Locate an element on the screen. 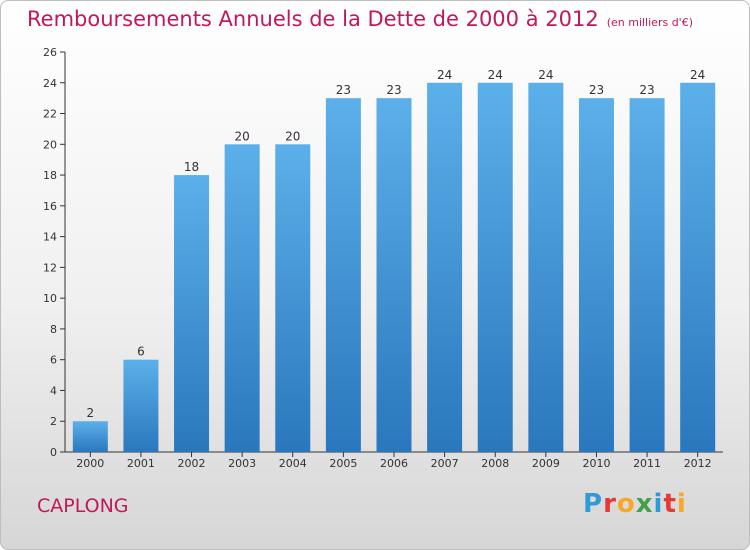  y-tick-label: 18 is located at coordinates (50, 175).